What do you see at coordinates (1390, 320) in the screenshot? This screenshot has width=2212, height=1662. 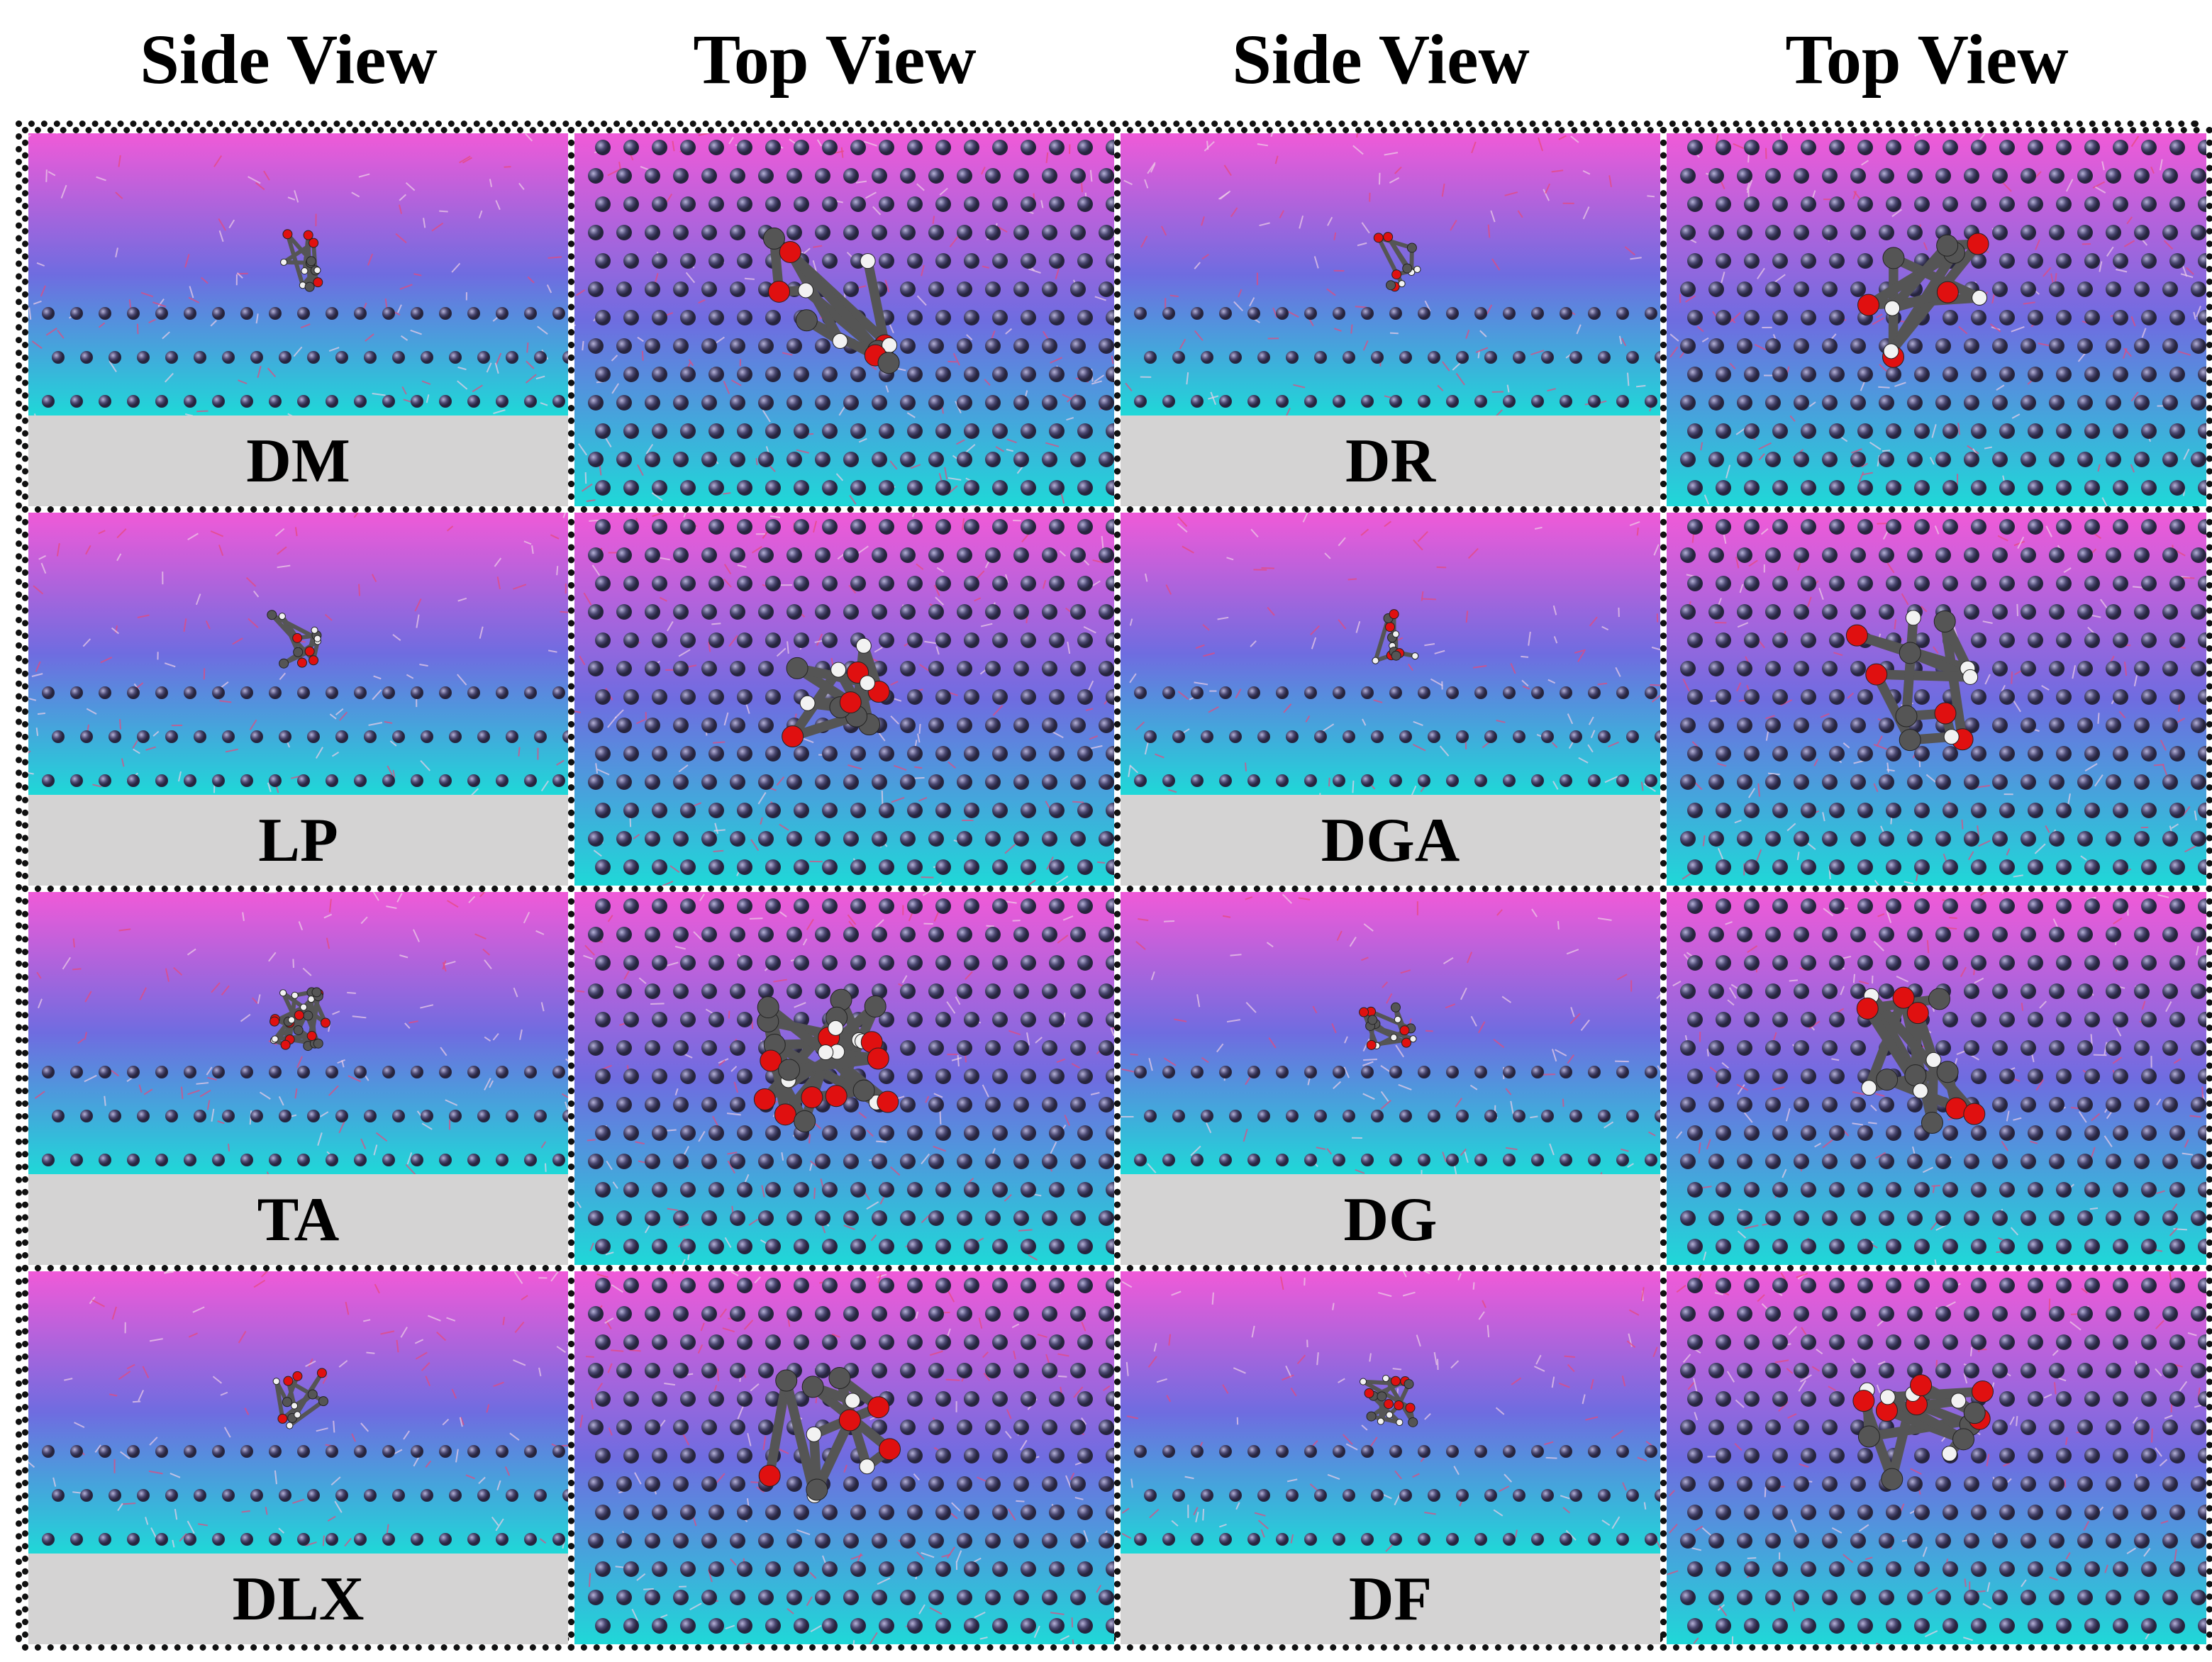 I see `side-view-panel: DR` at bounding box center [1390, 320].